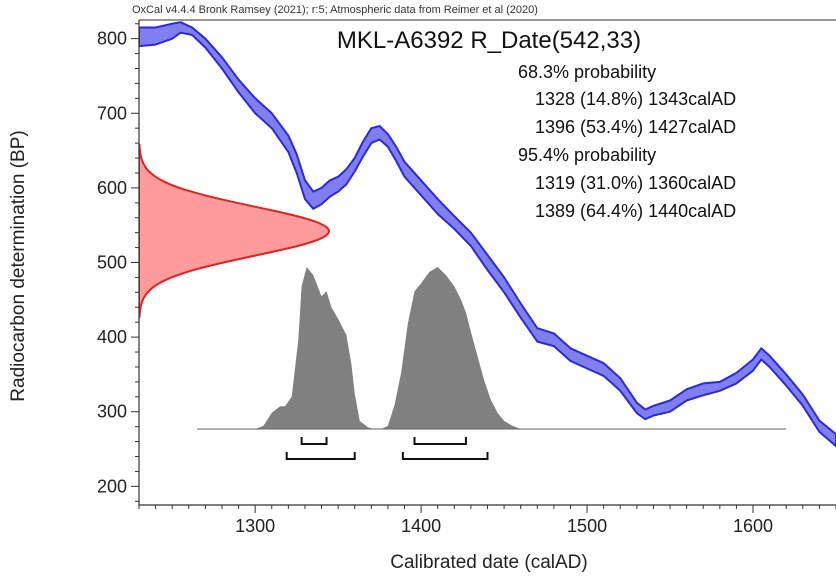 The width and height of the screenshot is (836, 580). I want to click on y-tick-label: 400, so click(112, 337).